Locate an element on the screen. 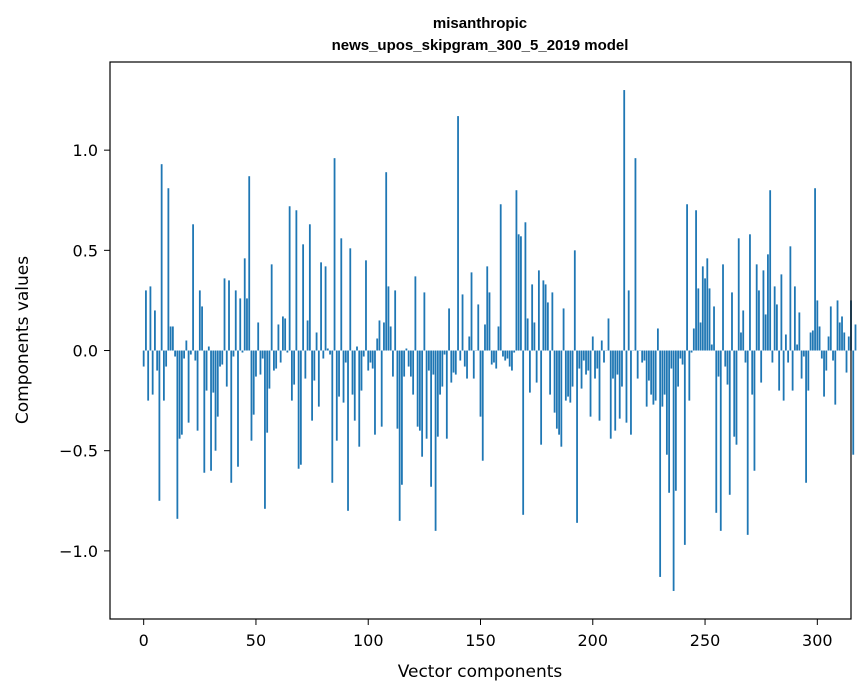  chart-title-line-2: news_upos_skipgram_300_5_2019 model is located at coordinates (480, 45).